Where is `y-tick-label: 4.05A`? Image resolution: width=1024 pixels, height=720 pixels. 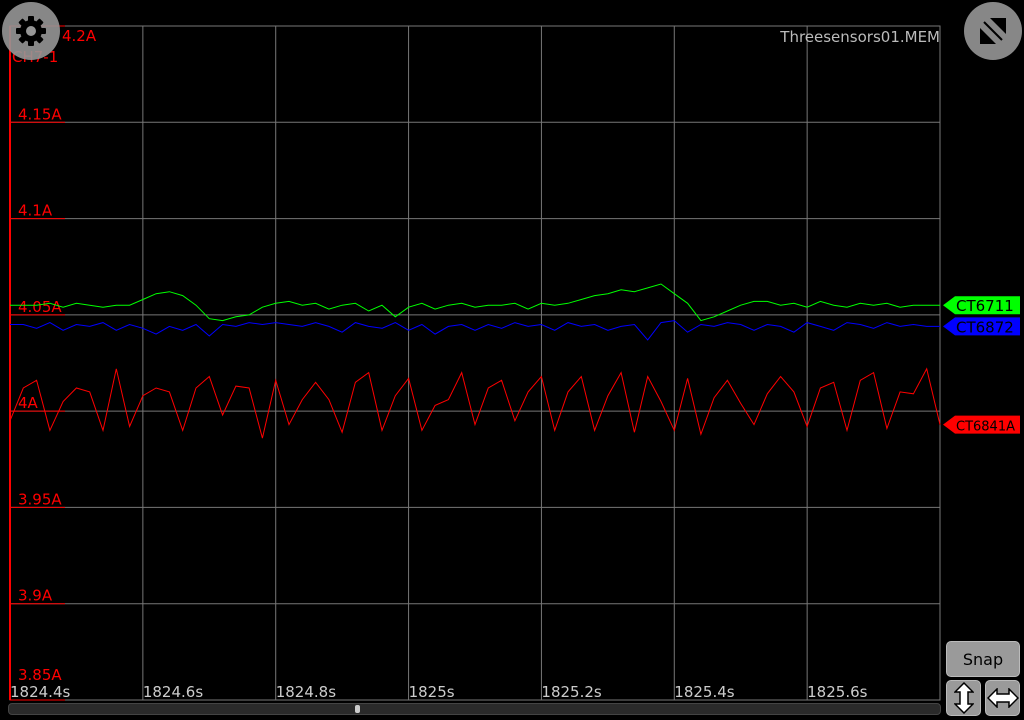
y-tick-label: 4.05A is located at coordinates (40, 307).